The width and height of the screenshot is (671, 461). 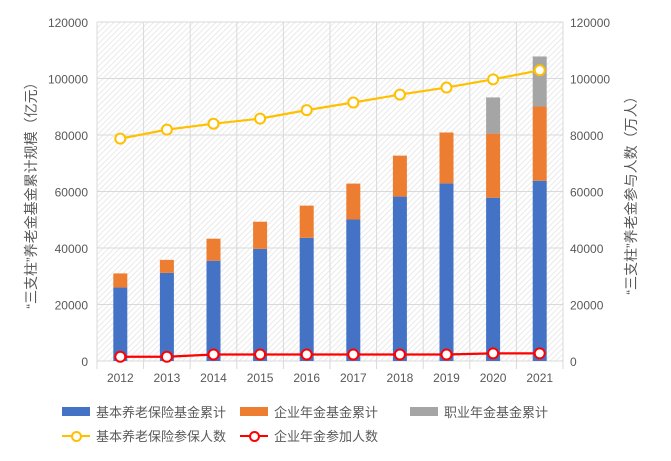 I want to click on y2-tick-label: 120000, so click(x=590, y=23).